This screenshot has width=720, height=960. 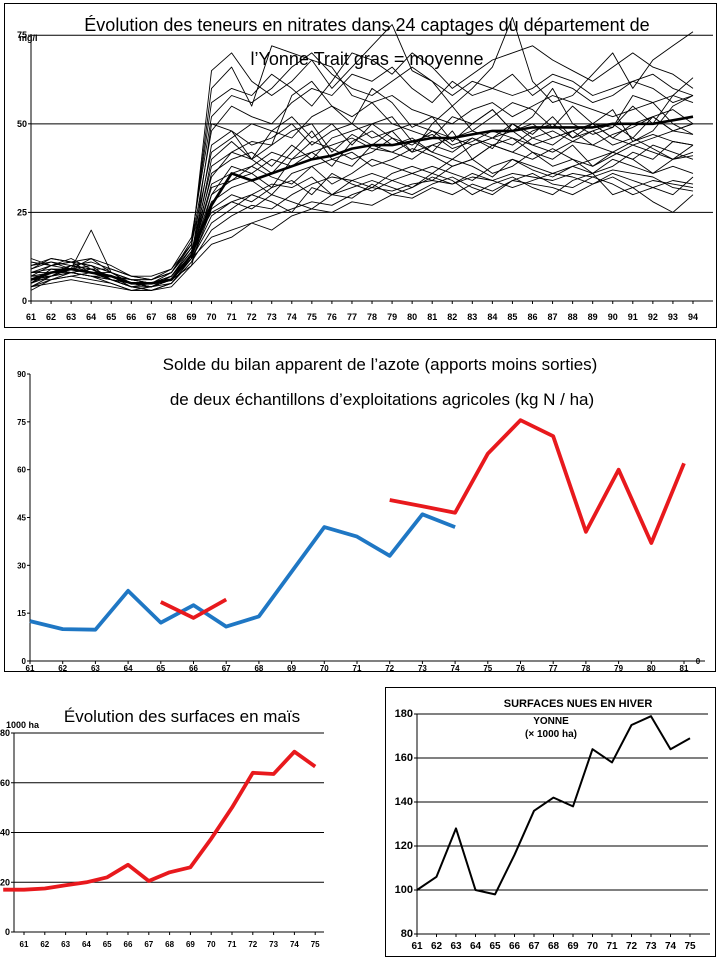 What do you see at coordinates (23, 725) in the screenshot?
I see `mais-ylabel: 1000 ha` at bounding box center [23, 725].